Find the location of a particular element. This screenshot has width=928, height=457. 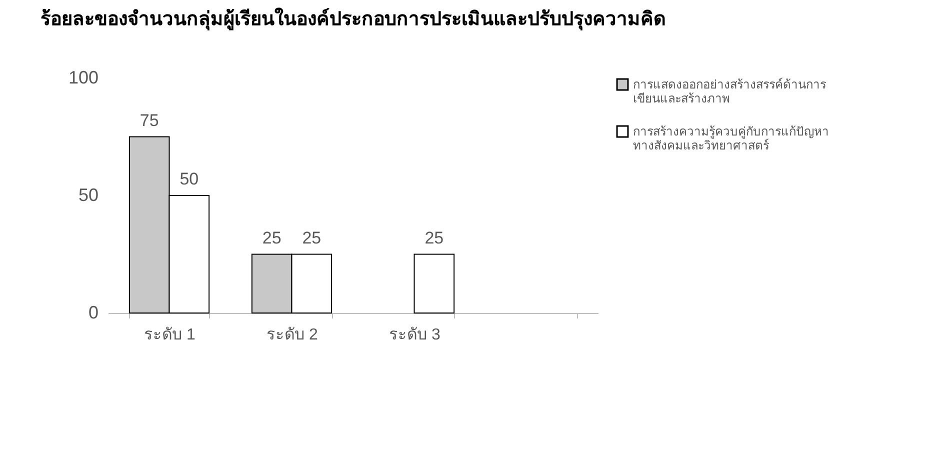

chart-title: ร้อยละของจำนวนกลุ่มผู้เรียนในองค์ประกอบการประเมินและปรับปรุงความคิด is located at coordinates (353, 19).